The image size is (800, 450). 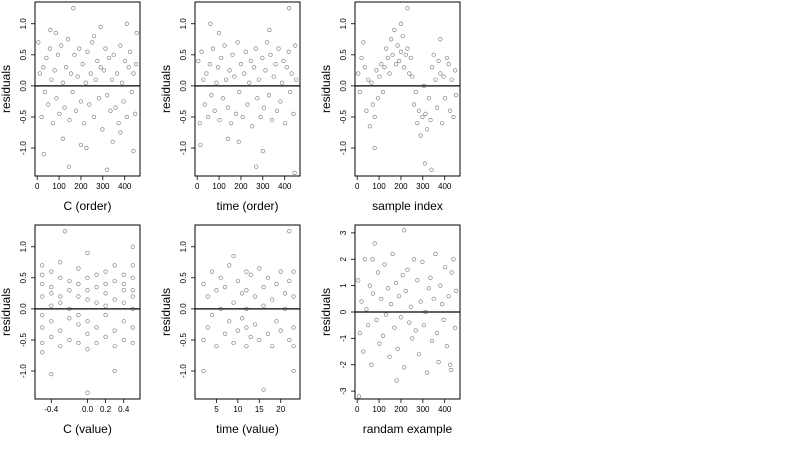 I want to click on x-tick-label: 20, so click(x=280, y=409).